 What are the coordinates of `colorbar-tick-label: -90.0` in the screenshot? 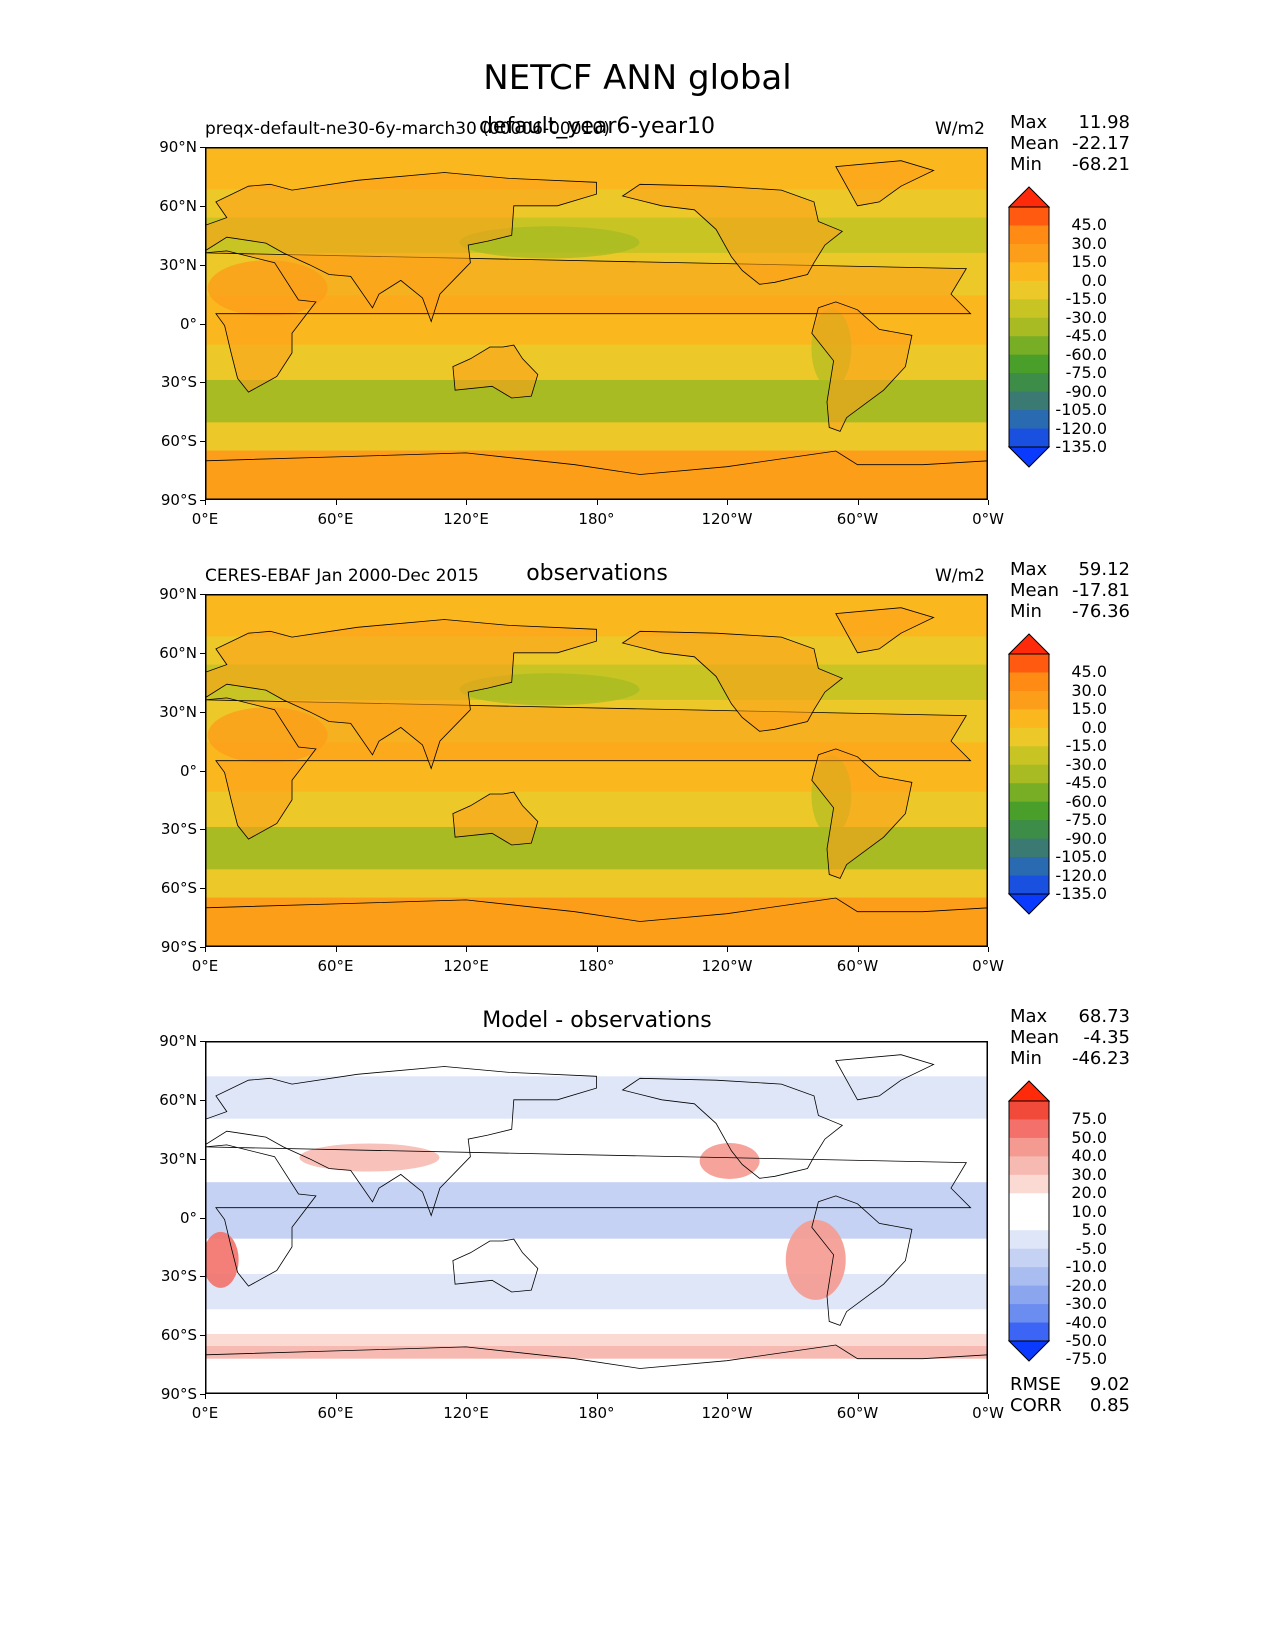 It's located at (1086, 838).